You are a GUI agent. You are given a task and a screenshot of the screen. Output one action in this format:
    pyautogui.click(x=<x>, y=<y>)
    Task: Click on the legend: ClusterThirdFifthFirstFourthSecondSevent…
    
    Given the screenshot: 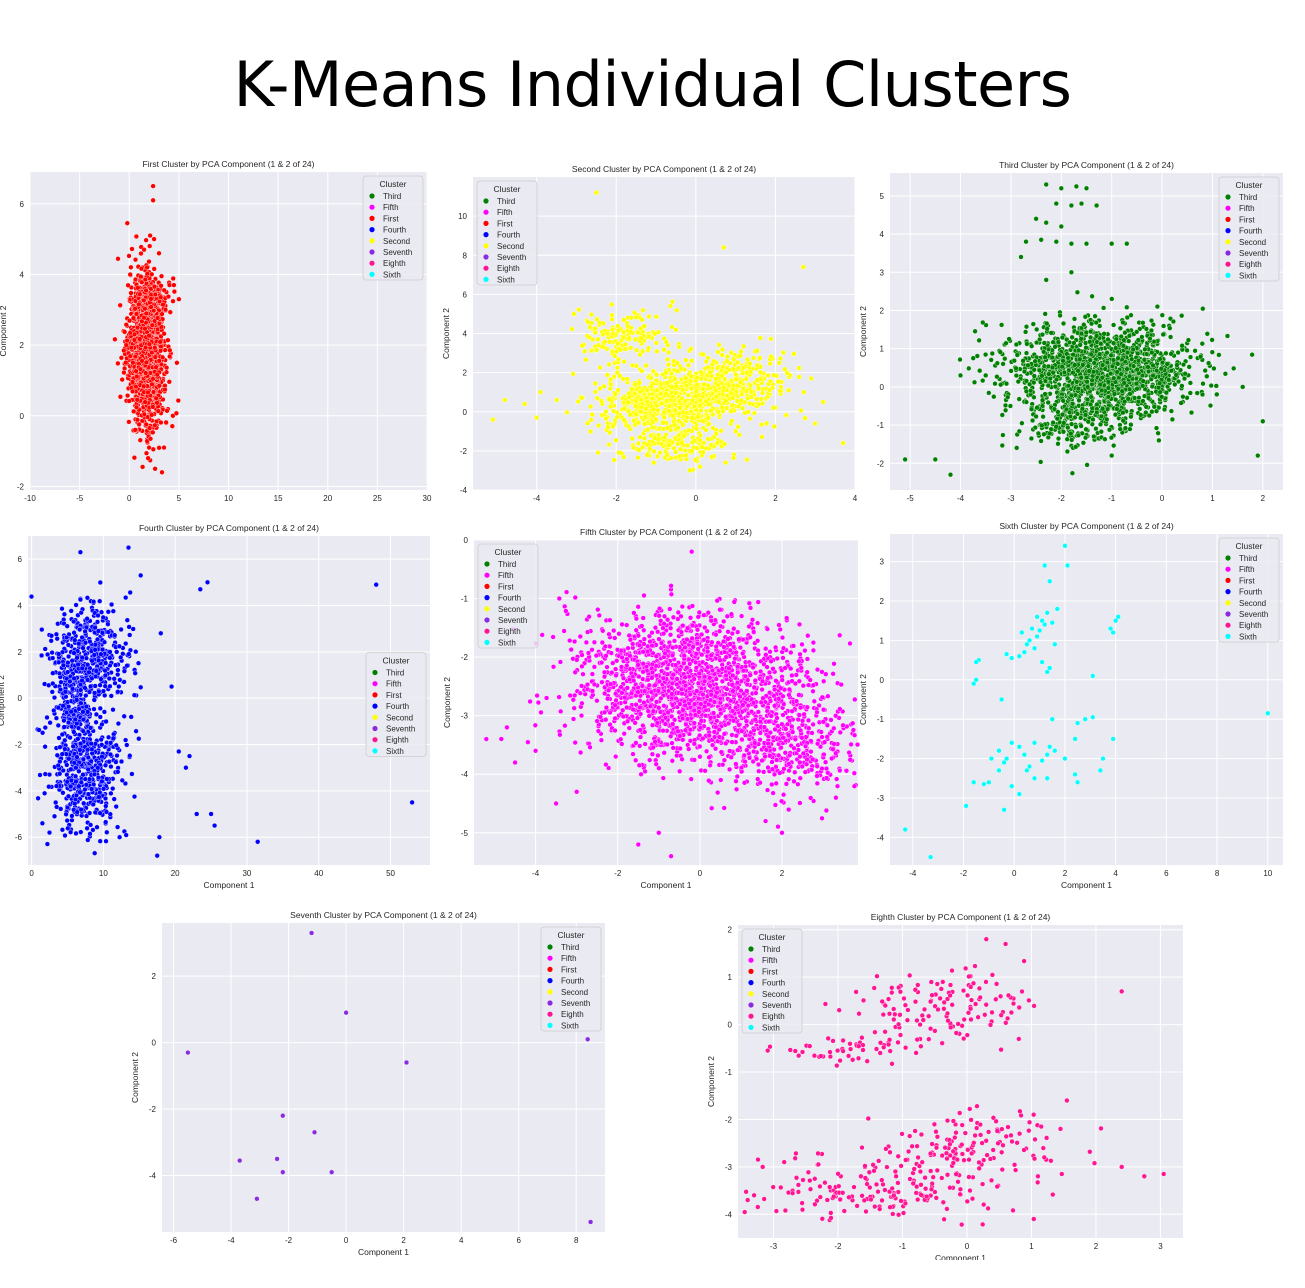 What is the action you would take?
    pyautogui.click(x=393, y=228)
    